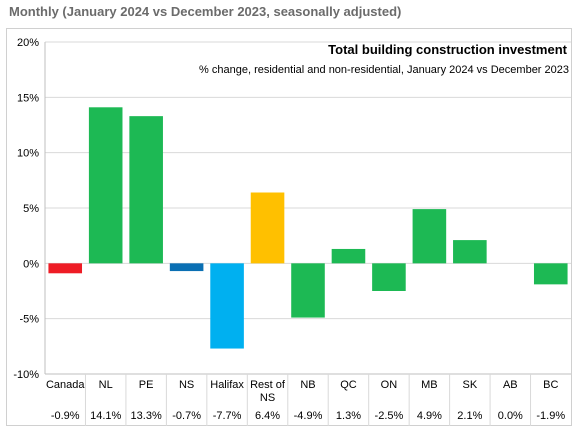 The height and width of the screenshot is (433, 577). I want to click on value-label: 1.3%, so click(348, 416).